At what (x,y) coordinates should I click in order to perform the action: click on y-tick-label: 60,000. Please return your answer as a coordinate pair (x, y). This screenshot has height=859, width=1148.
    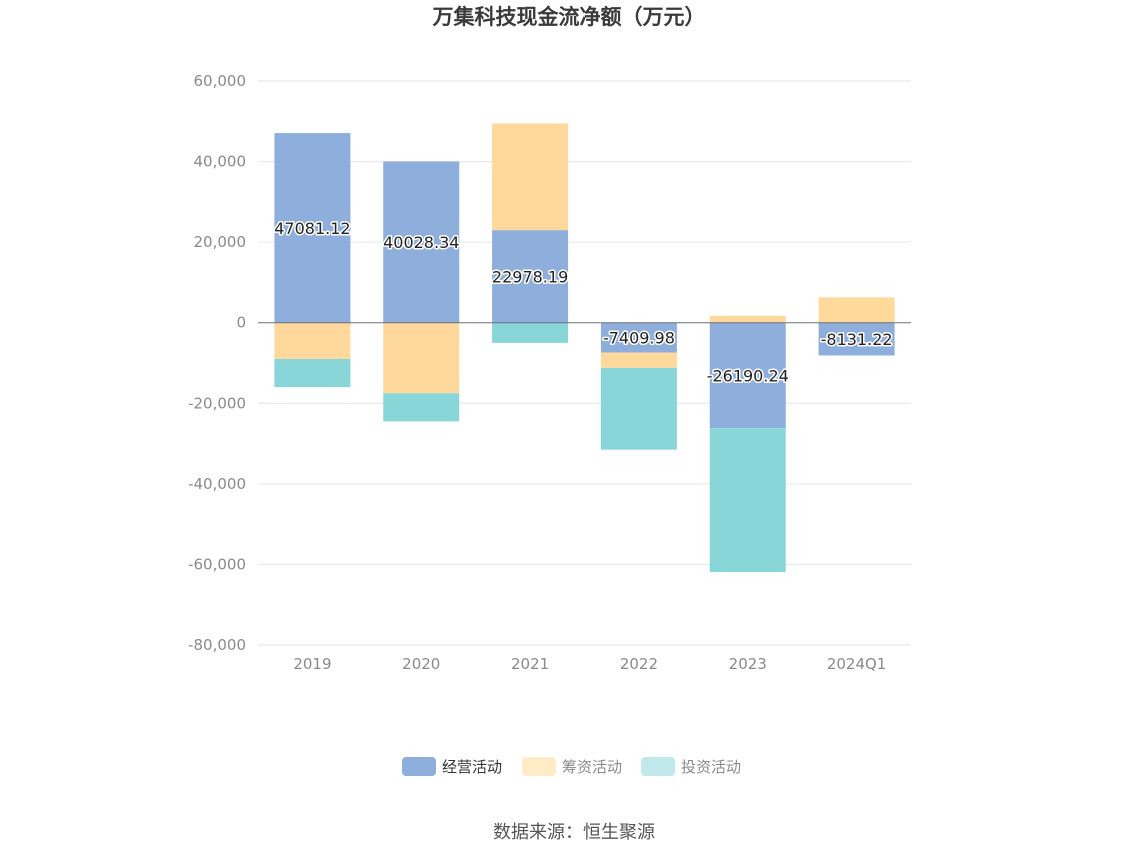
    Looking at the image, I should click on (220, 81).